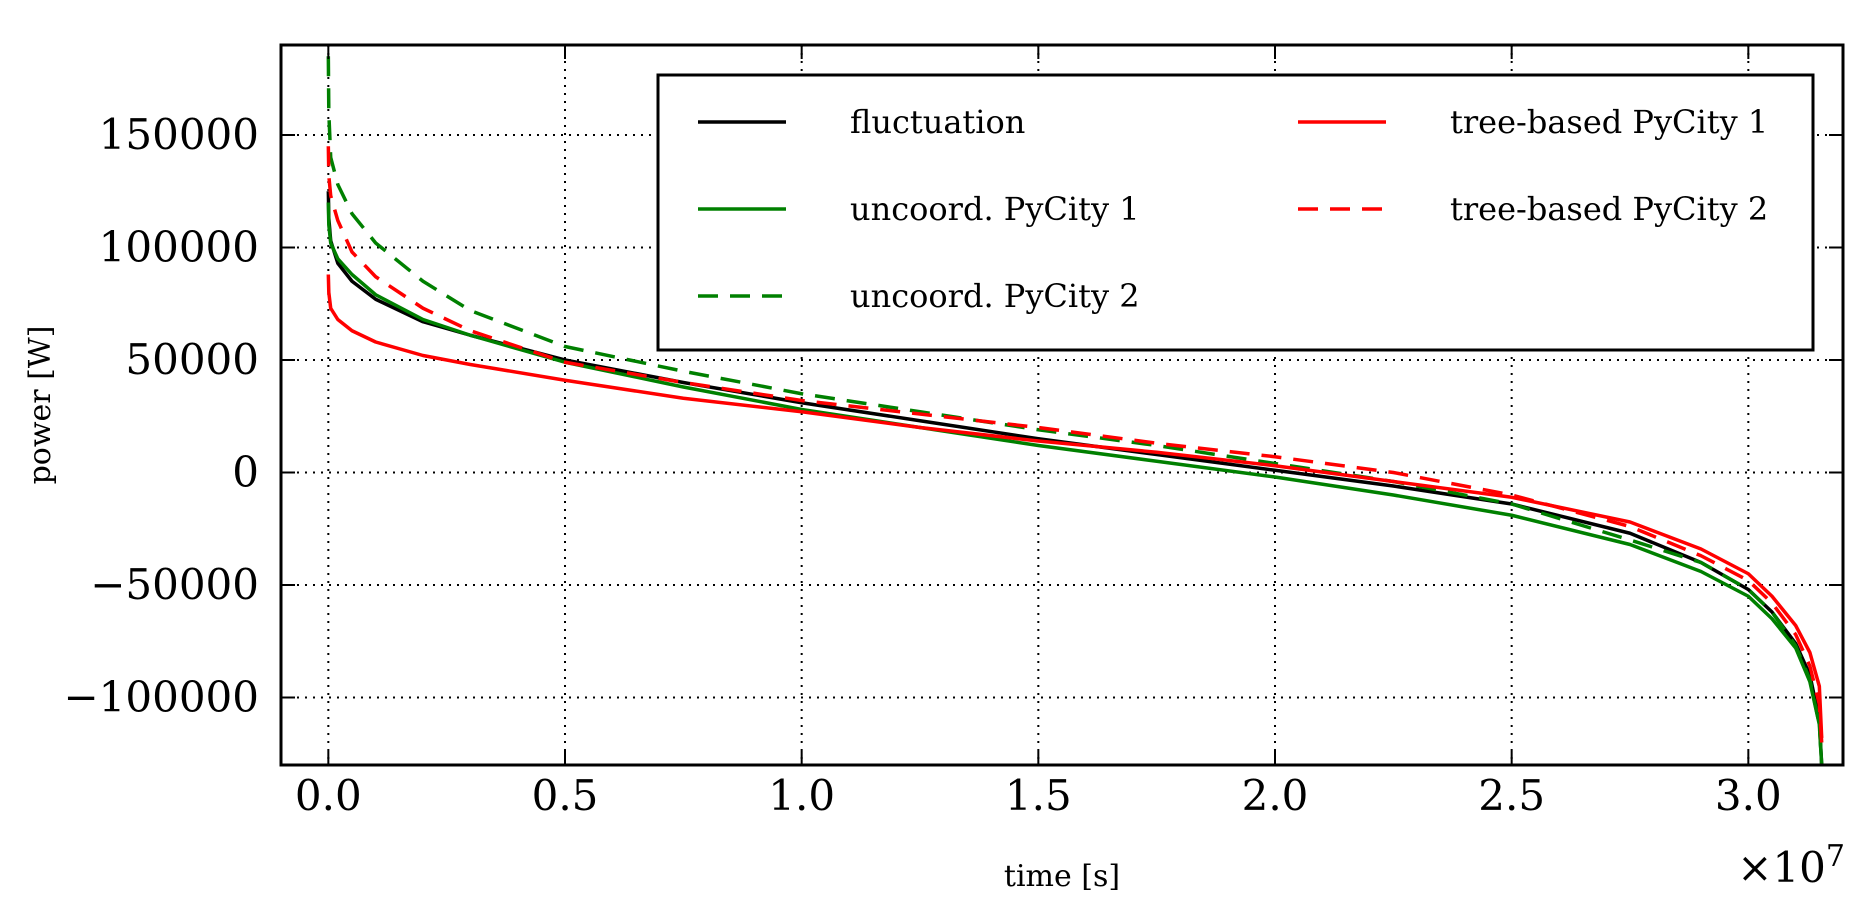 The image size is (1860, 900). What do you see at coordinates (1275, 795) in the screenshot?
I see `x-tick-label: 2.0` at bounding box center [1275, 795].